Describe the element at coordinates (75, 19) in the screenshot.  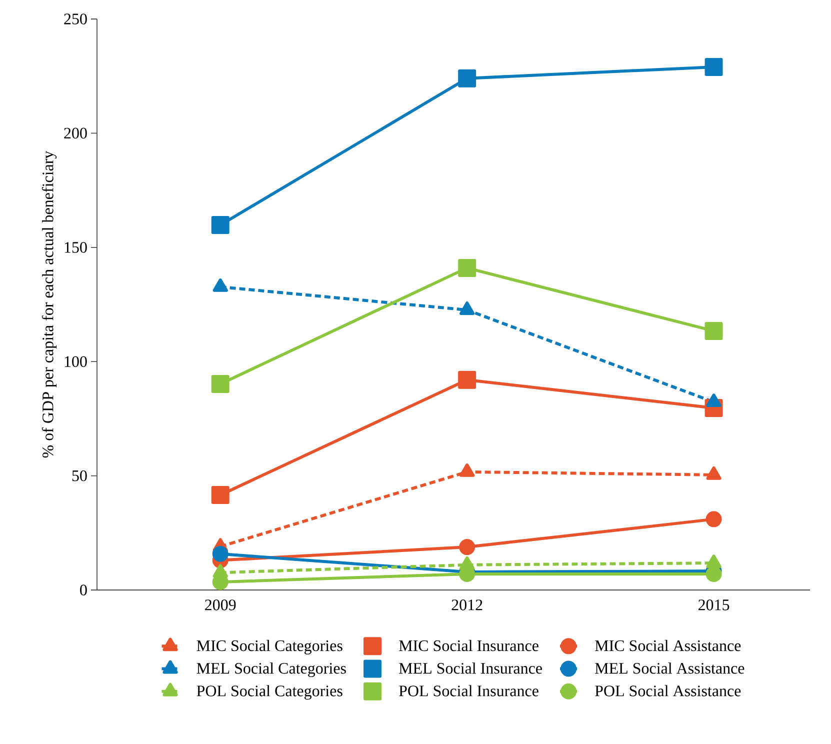
I see `y-tick-label: 250` at that location.